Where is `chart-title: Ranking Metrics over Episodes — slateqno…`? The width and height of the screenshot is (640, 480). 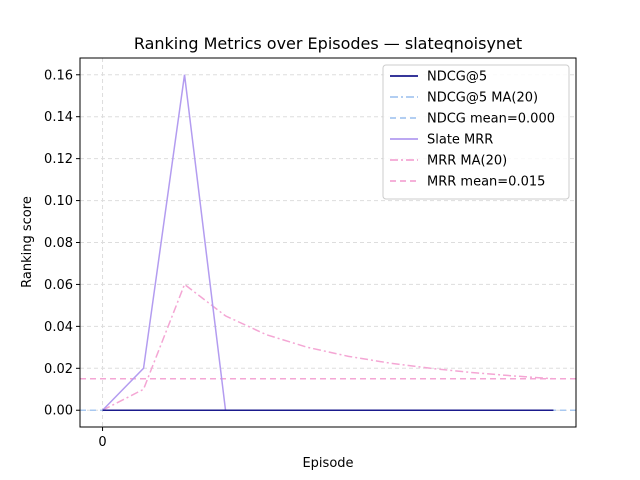 chart-title: Ranking Metrics over Episodes — slateqno… is located at coordinates (328, 43).